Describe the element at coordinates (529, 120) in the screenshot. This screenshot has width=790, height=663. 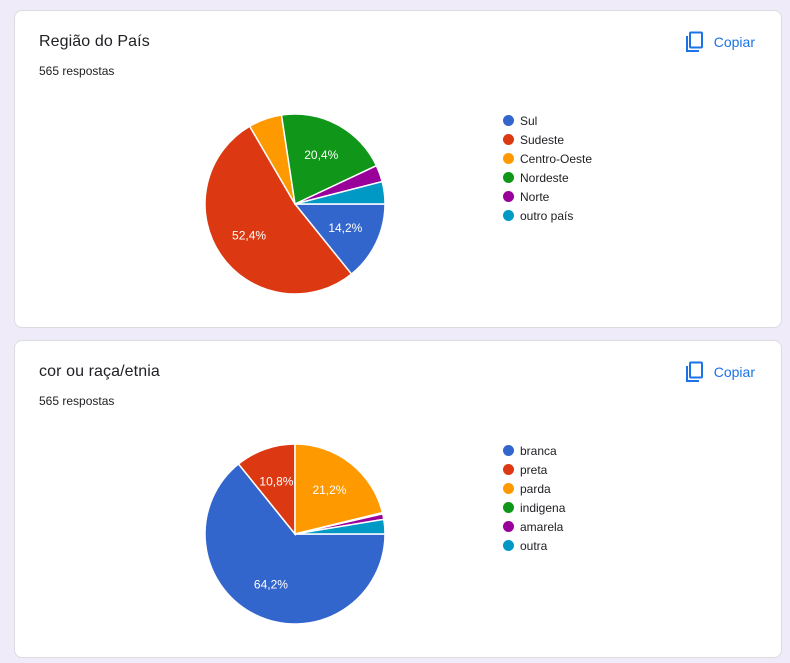
I see `legend-label: Sul` at that location.